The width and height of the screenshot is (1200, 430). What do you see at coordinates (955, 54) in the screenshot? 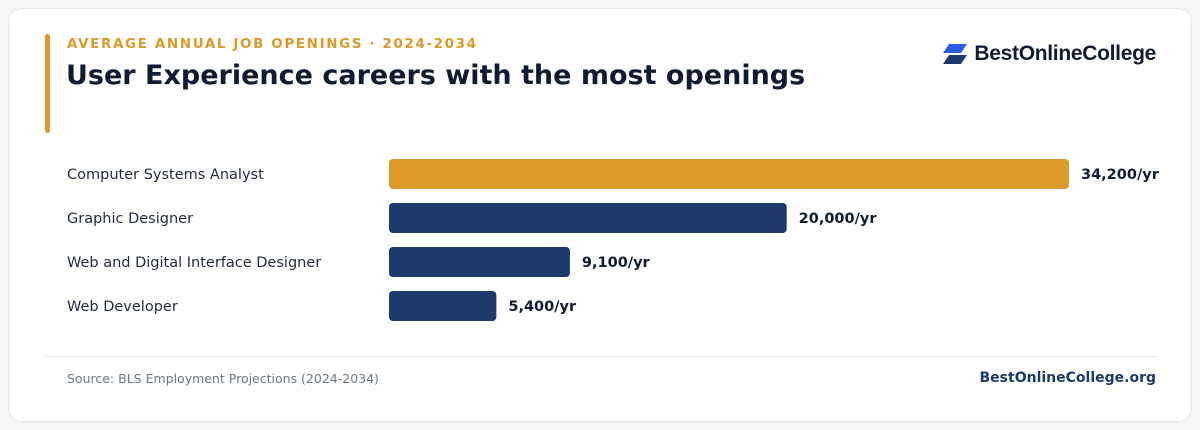
I see `stacked-parallelogram-logo-icon` at bounding box center [955, 54].